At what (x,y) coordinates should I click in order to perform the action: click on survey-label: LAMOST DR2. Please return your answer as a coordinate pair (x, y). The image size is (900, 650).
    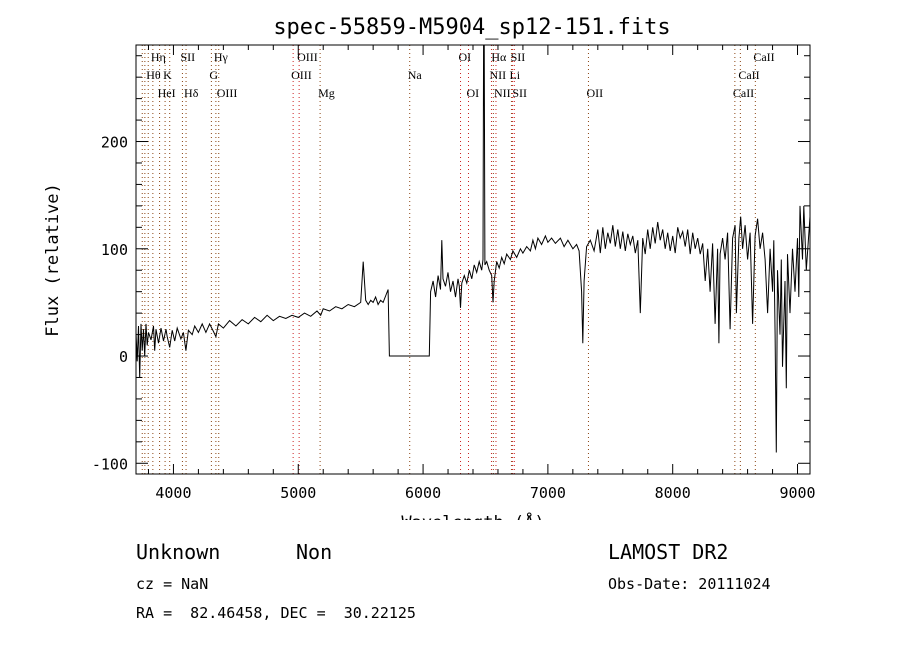
    Looking at the image, I should click on (668, 552).